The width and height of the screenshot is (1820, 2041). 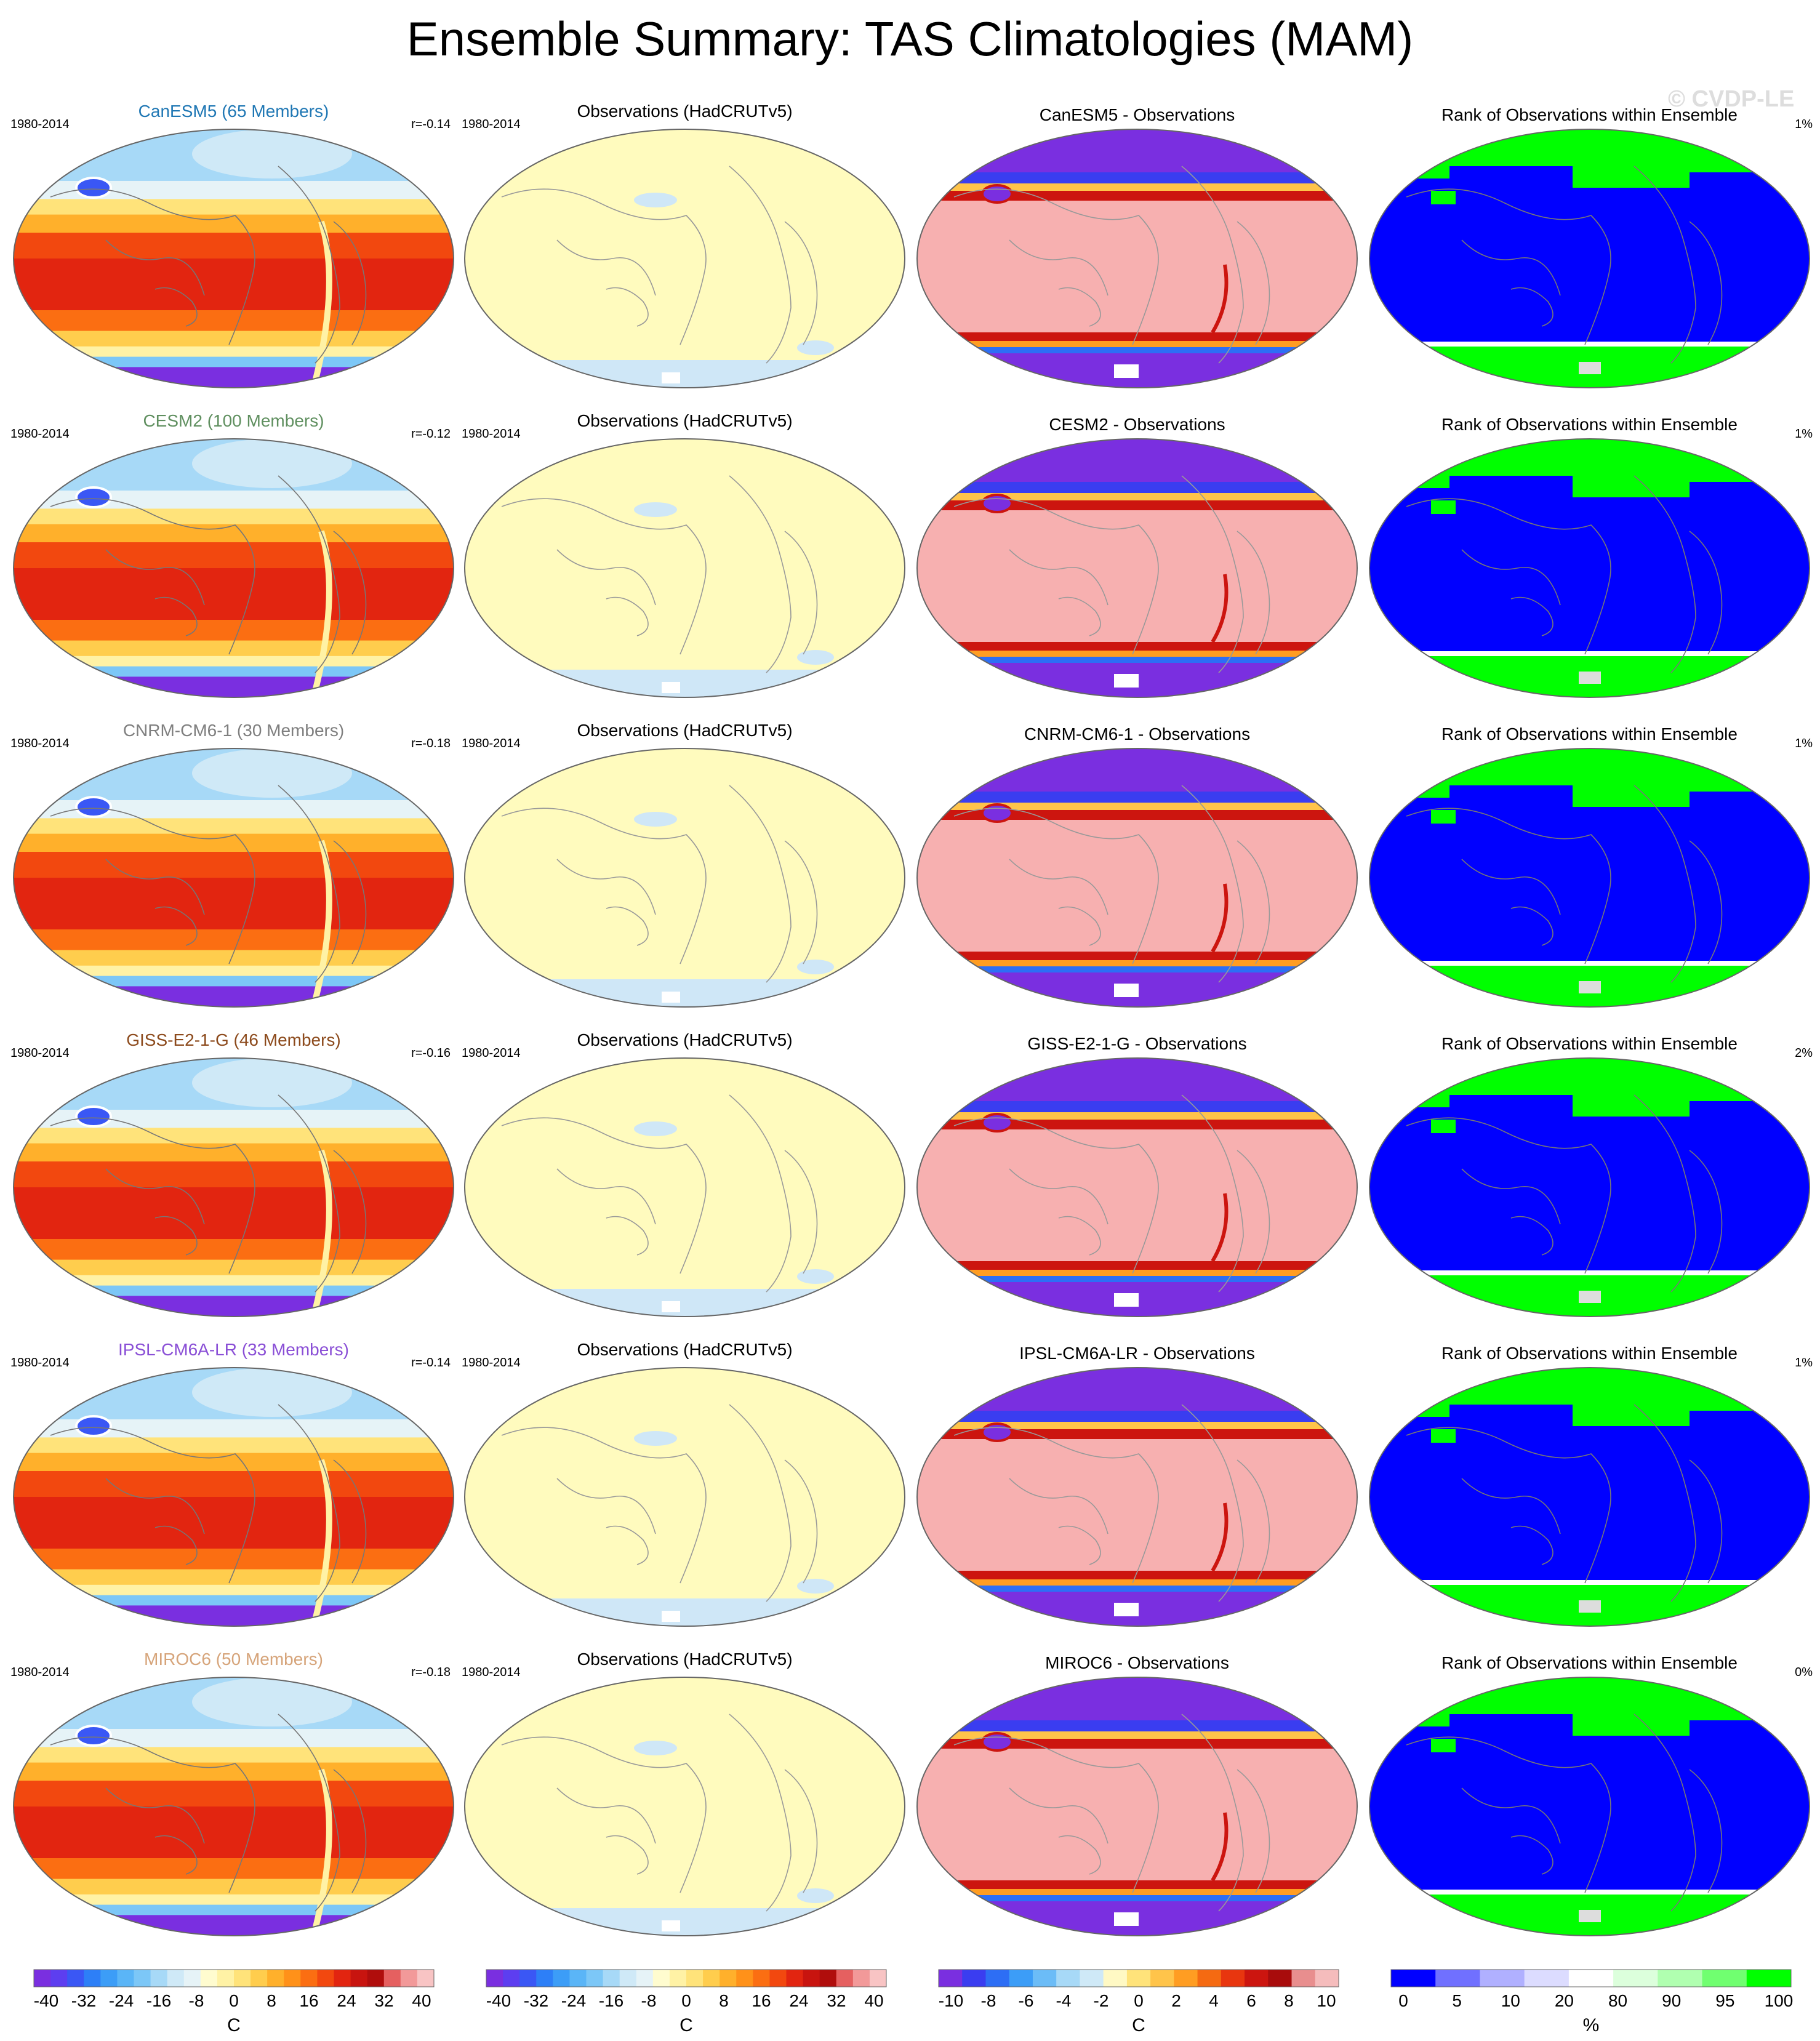 What do you see at coordinates (234, 731) in the screenshot?
I see `model-title: CNRM-CM6-1 (30 Members)` at bounding box center [234, 731].